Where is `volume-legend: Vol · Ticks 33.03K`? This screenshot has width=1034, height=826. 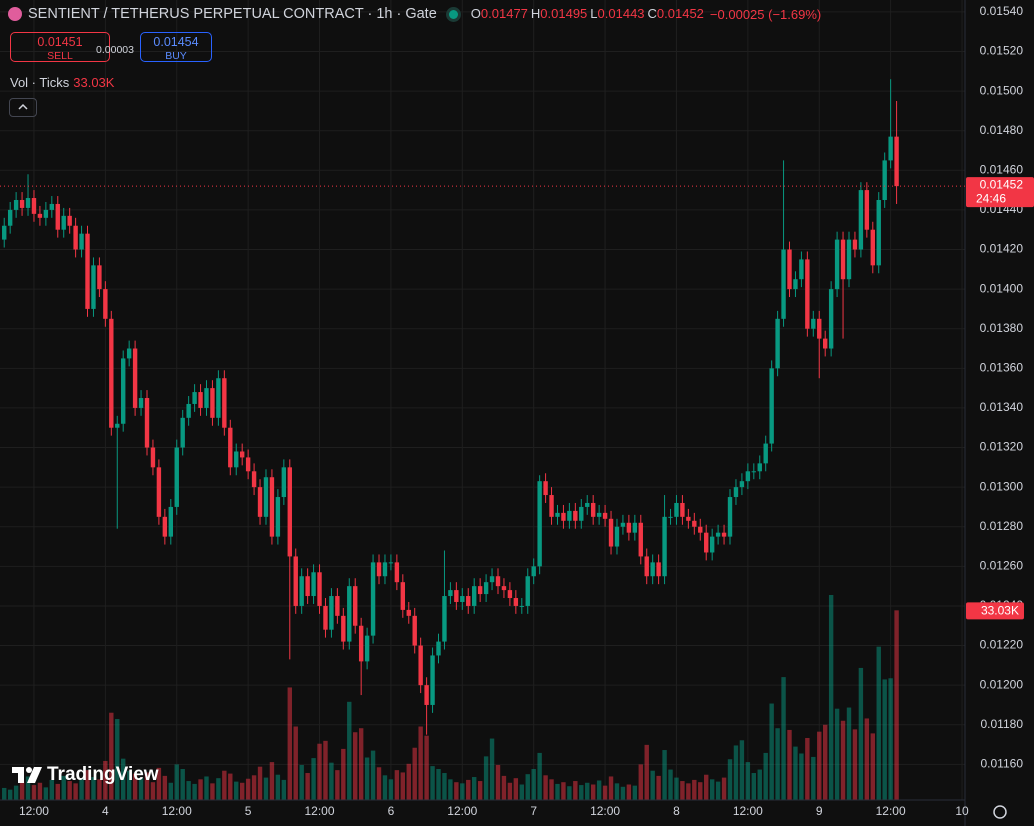
volume-legend: Vol · Ticks 33.03K is located at coordinates (62, 82).